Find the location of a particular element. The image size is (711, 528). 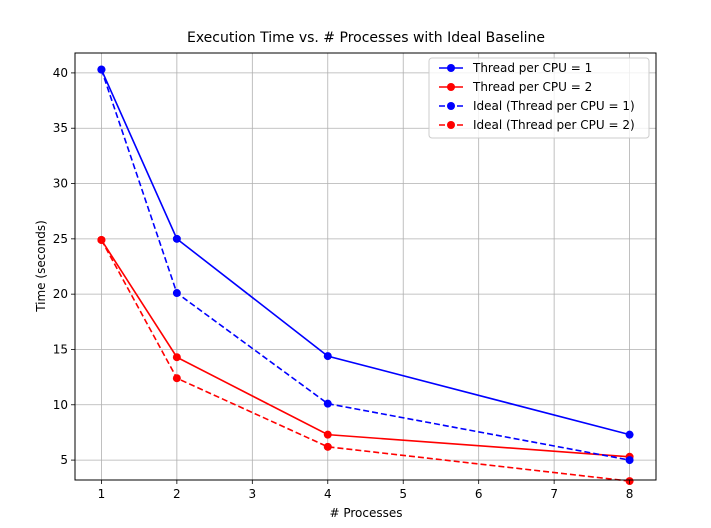

x-tick-label: 8 is located at coordinates (630, 494).